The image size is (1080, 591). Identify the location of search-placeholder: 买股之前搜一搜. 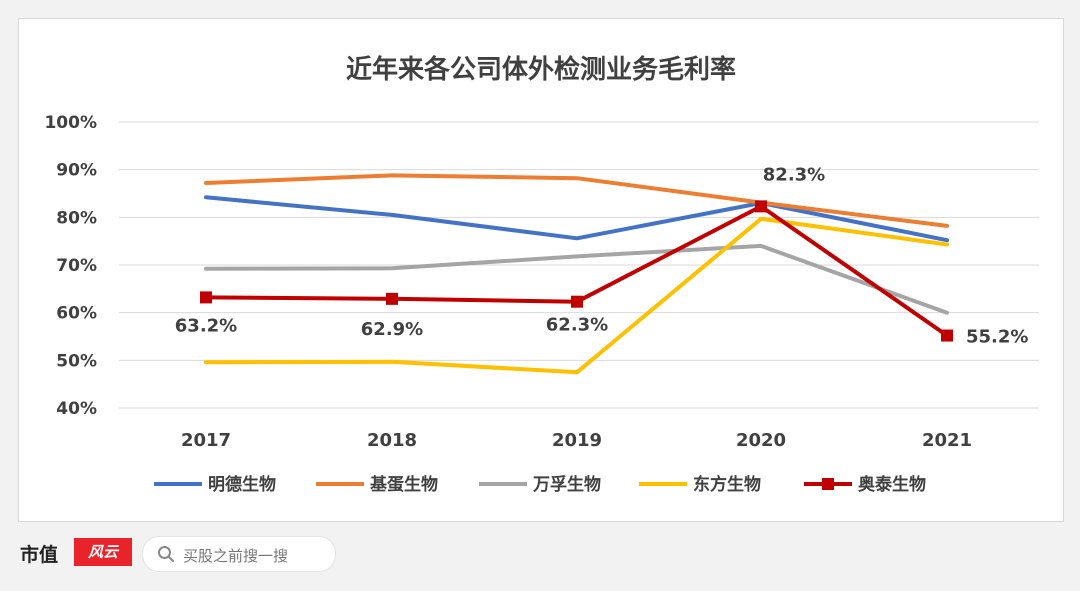
(236, 556).